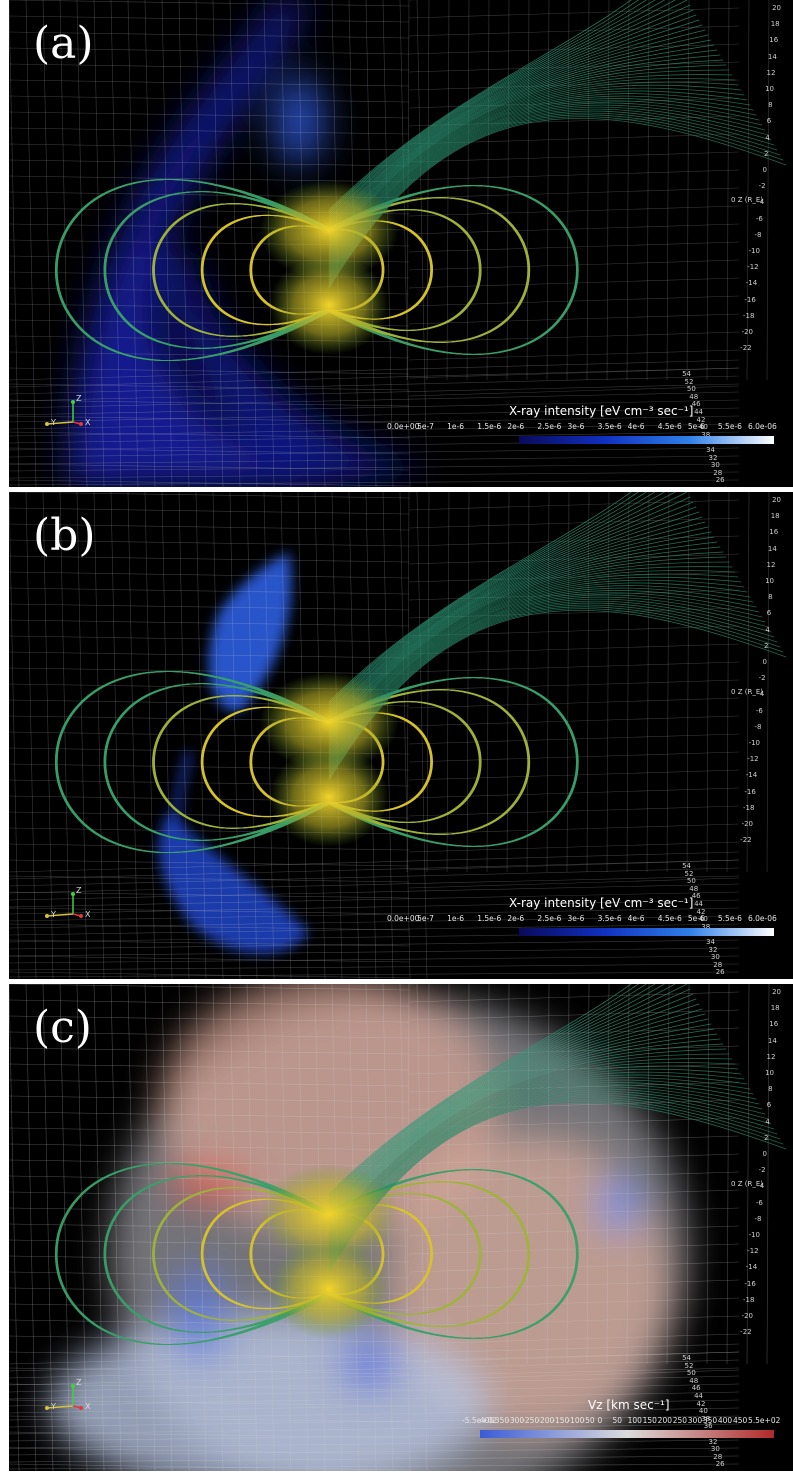  I want to click on legend-tick-label: 300, so click(695, 1420).